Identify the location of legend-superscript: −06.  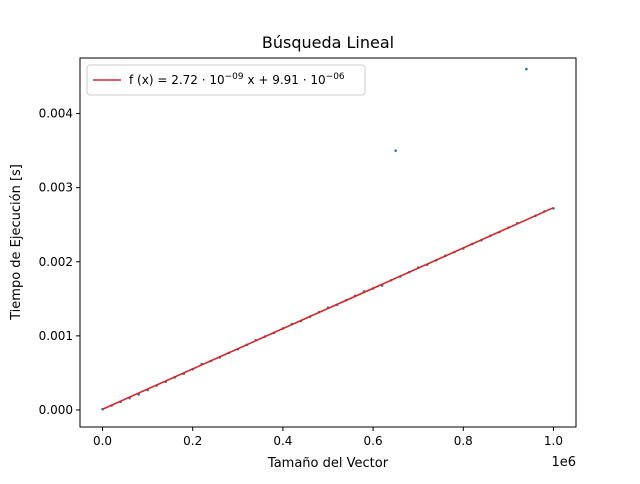
(335, 77).